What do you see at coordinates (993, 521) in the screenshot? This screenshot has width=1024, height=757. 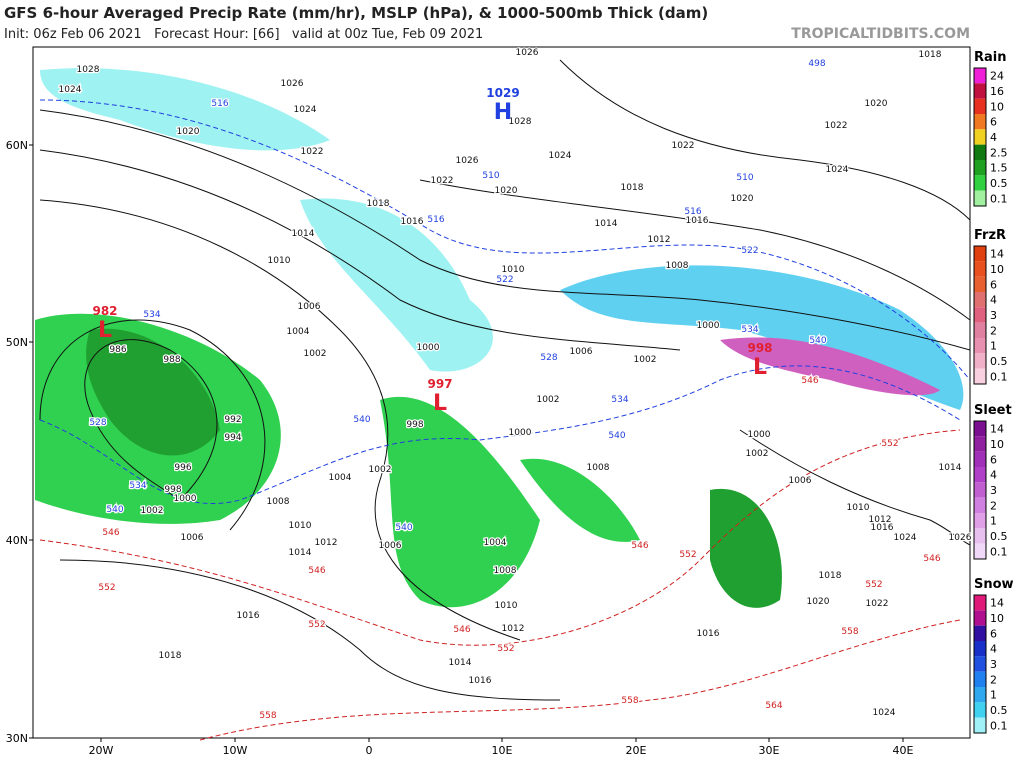 I see `legend-label: 1` at bounding box center [993, 521].